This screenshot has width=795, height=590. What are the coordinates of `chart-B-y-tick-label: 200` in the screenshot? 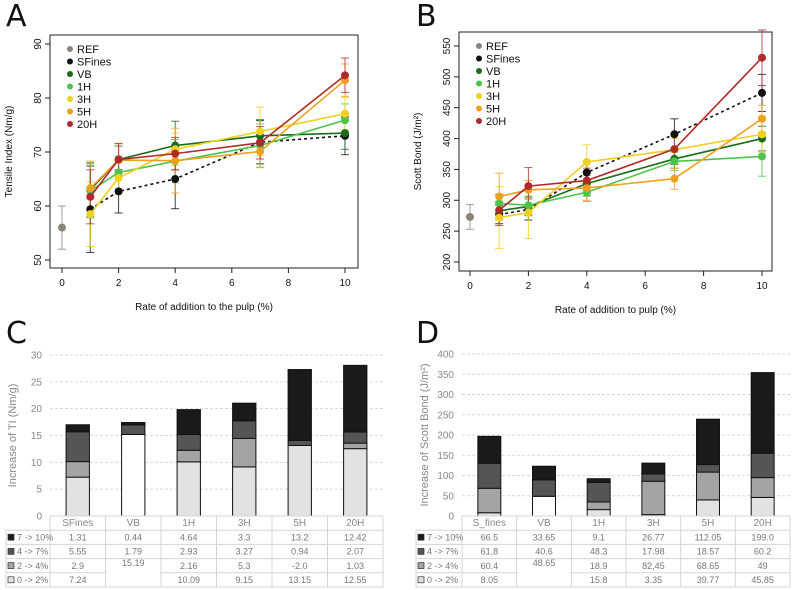 It's located at (447, 261).